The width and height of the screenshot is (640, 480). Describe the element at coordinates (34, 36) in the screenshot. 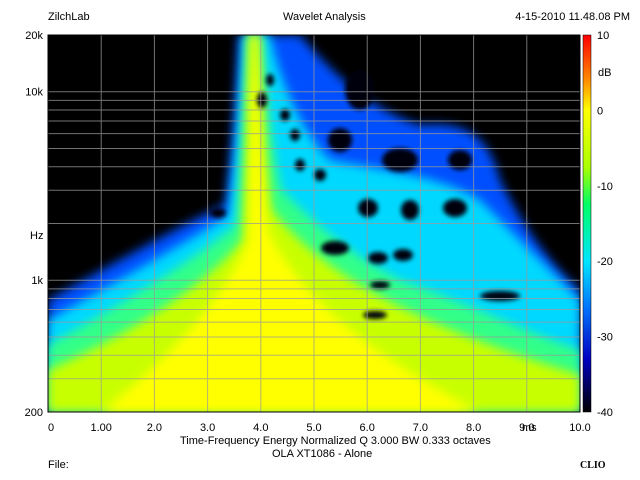

I see `y-tick-label: 20k` at that location.